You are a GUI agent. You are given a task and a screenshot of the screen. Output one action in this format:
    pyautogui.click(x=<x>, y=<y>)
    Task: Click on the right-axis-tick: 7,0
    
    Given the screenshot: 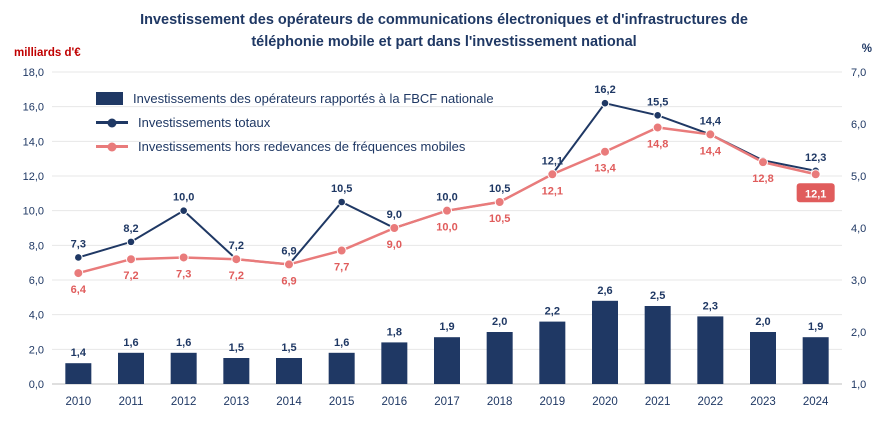 What is the action you would take?
    pyautogui.click(x=858, y=73)
    